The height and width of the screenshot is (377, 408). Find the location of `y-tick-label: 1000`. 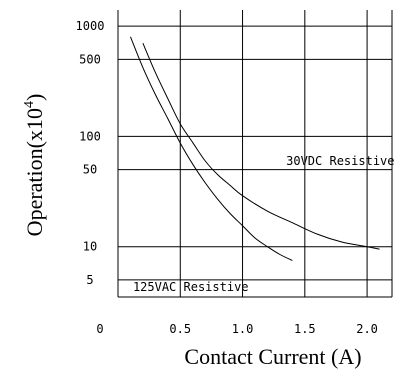

y-tick-label: 1000 is located at coordinates (90, 26).